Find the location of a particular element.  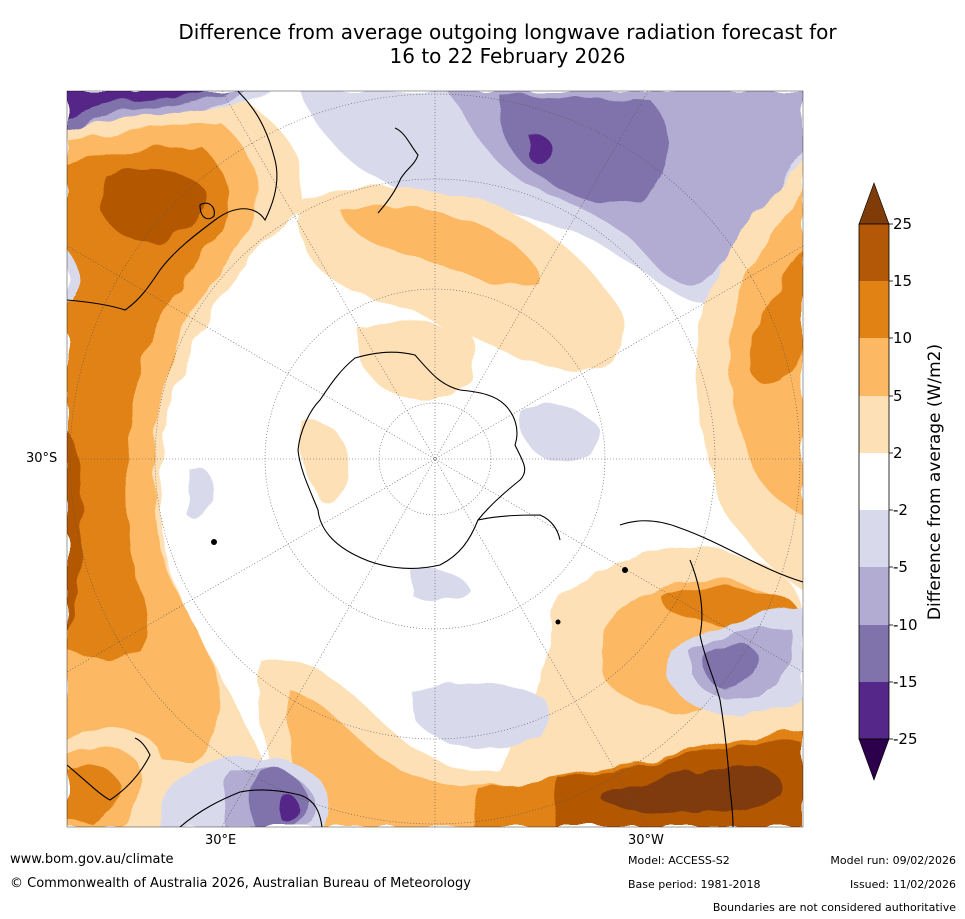

region-sw-positive-strong is located at coordinates (92, 793).